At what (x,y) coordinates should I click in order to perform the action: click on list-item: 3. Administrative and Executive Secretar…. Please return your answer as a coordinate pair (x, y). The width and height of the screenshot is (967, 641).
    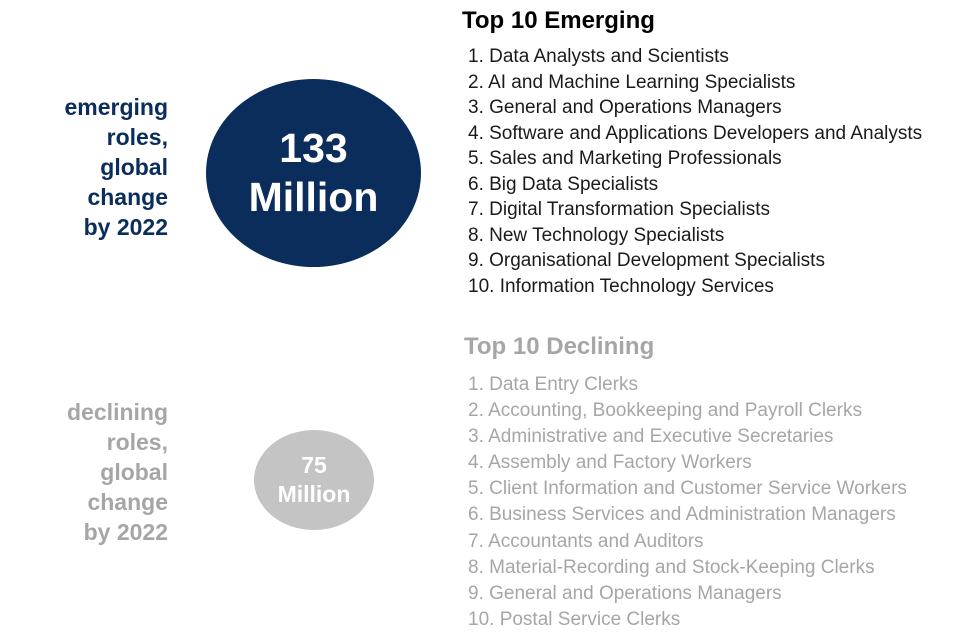
    Looking at the image, I should click on (651, 437).